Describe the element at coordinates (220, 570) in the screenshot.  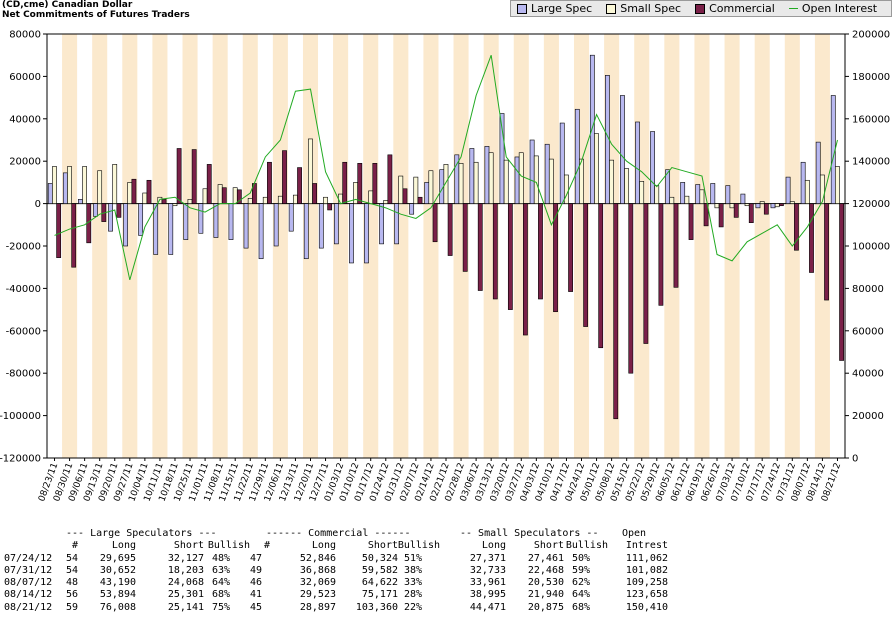
I see `table-cell: 63%` at that location.